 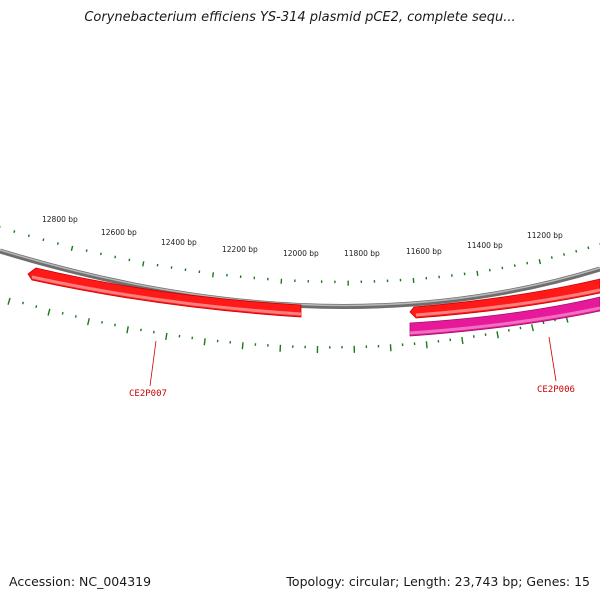 What do you see at coordinates (485, 245) in the screenshot?
I see `tick-label: 11400 bp` at bounding box center [485, 245].